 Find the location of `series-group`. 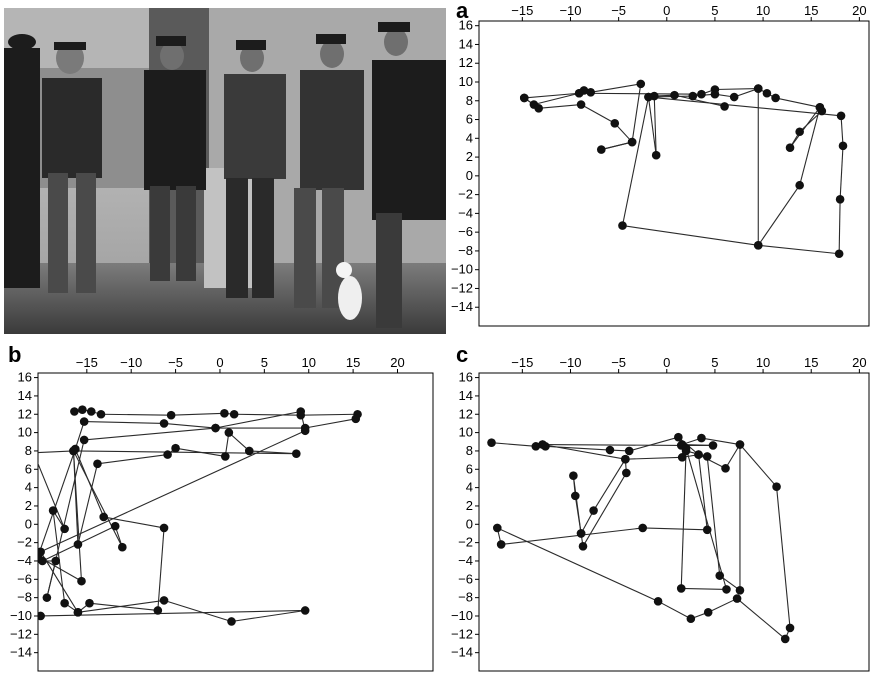

series-group is located at coordinates (641, 538).